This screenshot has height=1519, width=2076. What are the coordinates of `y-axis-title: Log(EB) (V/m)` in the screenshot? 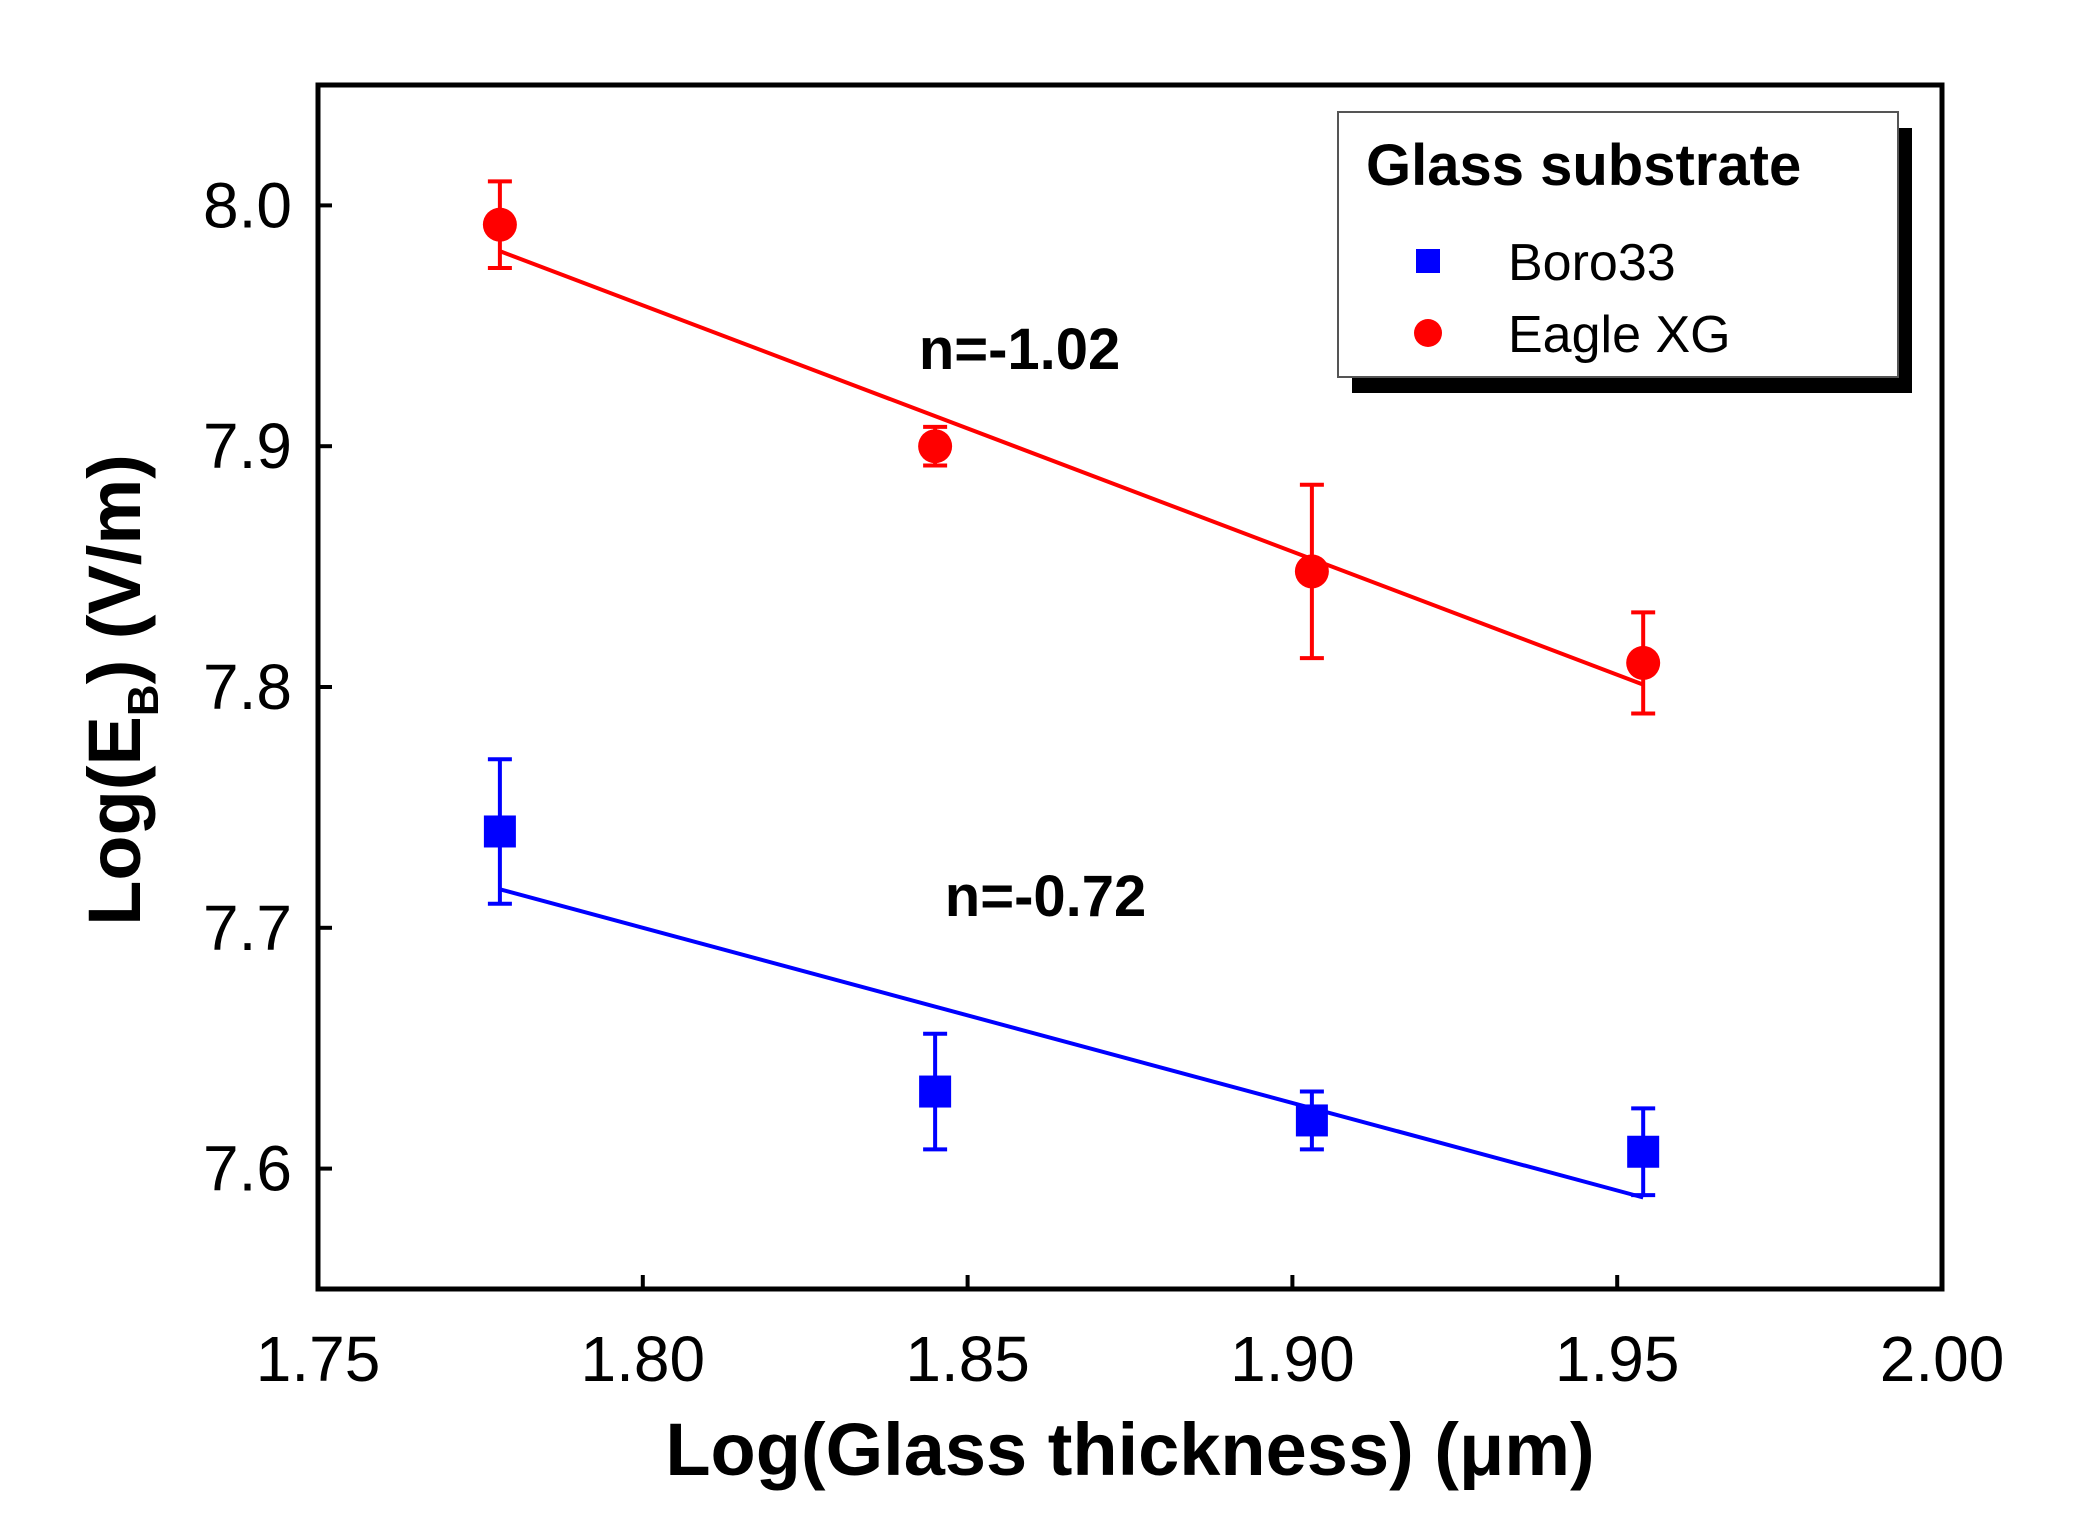 It's located at (120, 690).